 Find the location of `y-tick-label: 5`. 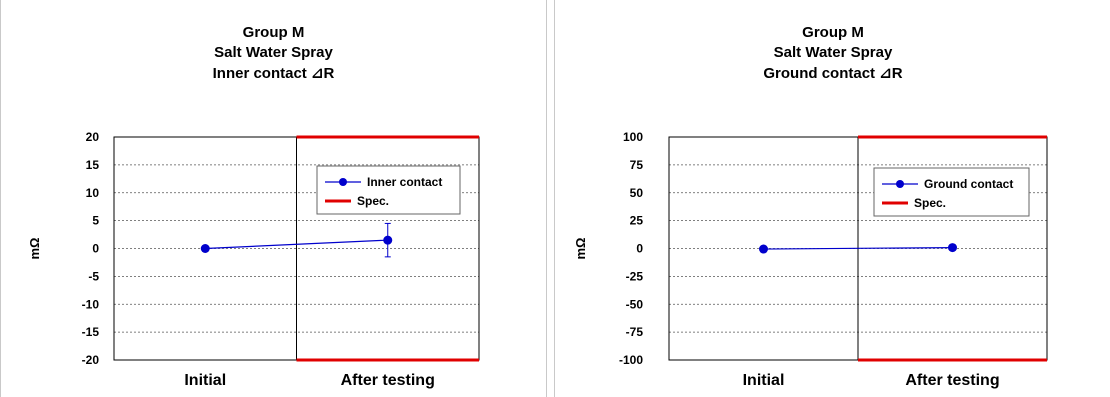

y-tick-label: 5 is located at coordinates (95, 221).